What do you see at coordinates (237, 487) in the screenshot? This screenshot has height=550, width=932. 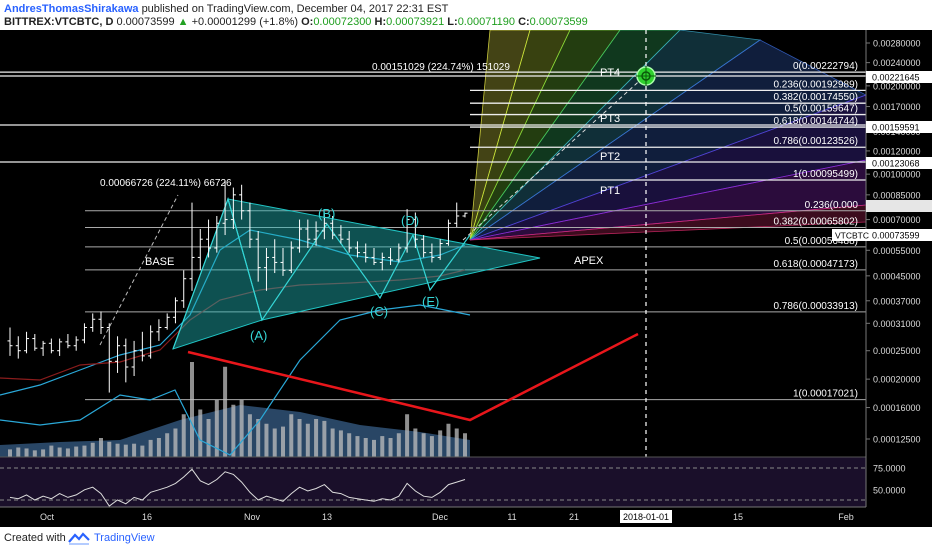 I see `rsi-line` at bounding box center [237, 487].